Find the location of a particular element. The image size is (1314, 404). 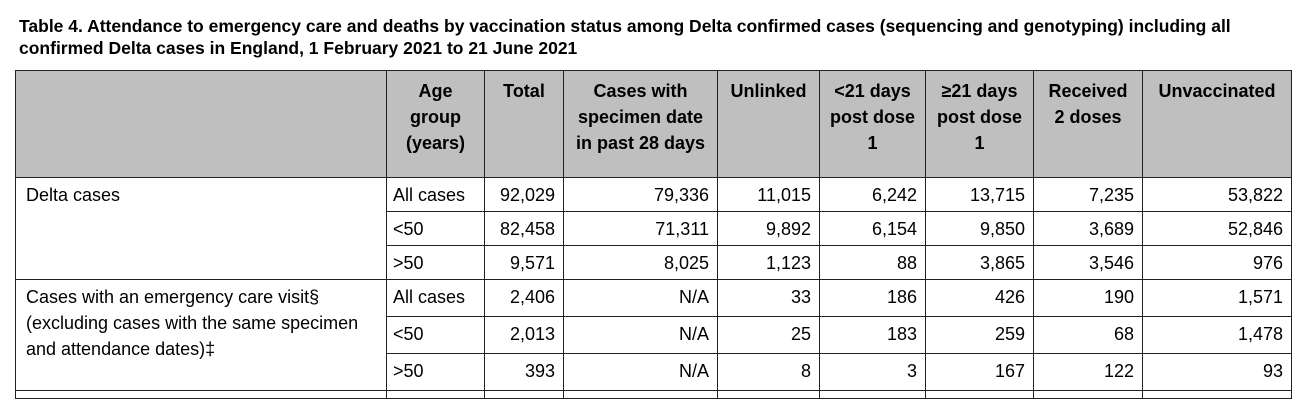

value-cell: 1,123 is located at coordinates (768, 262).